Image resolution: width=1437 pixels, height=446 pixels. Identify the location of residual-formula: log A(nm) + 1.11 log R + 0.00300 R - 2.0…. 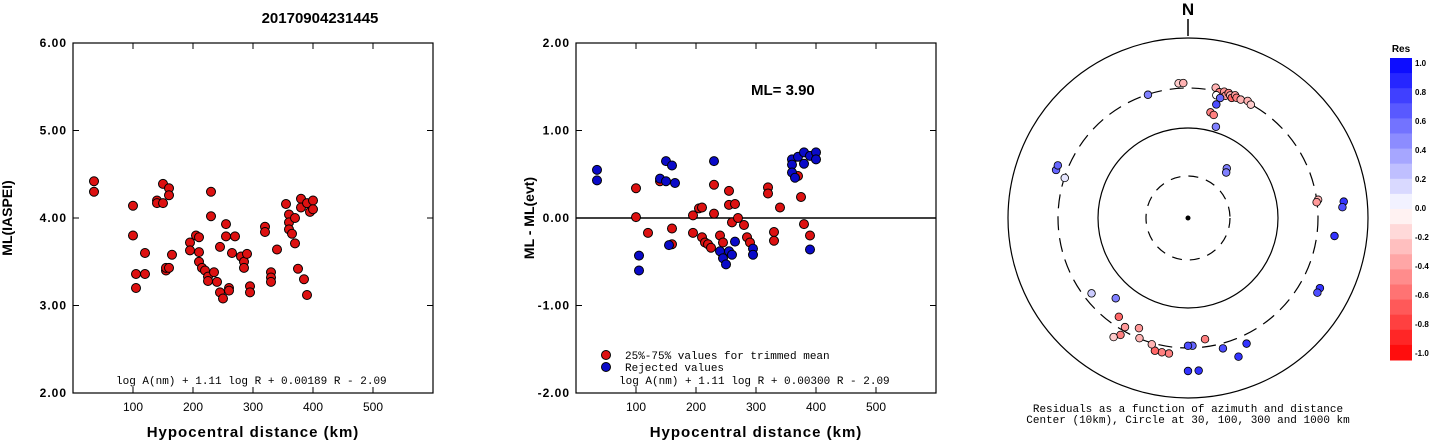
(754, 382).